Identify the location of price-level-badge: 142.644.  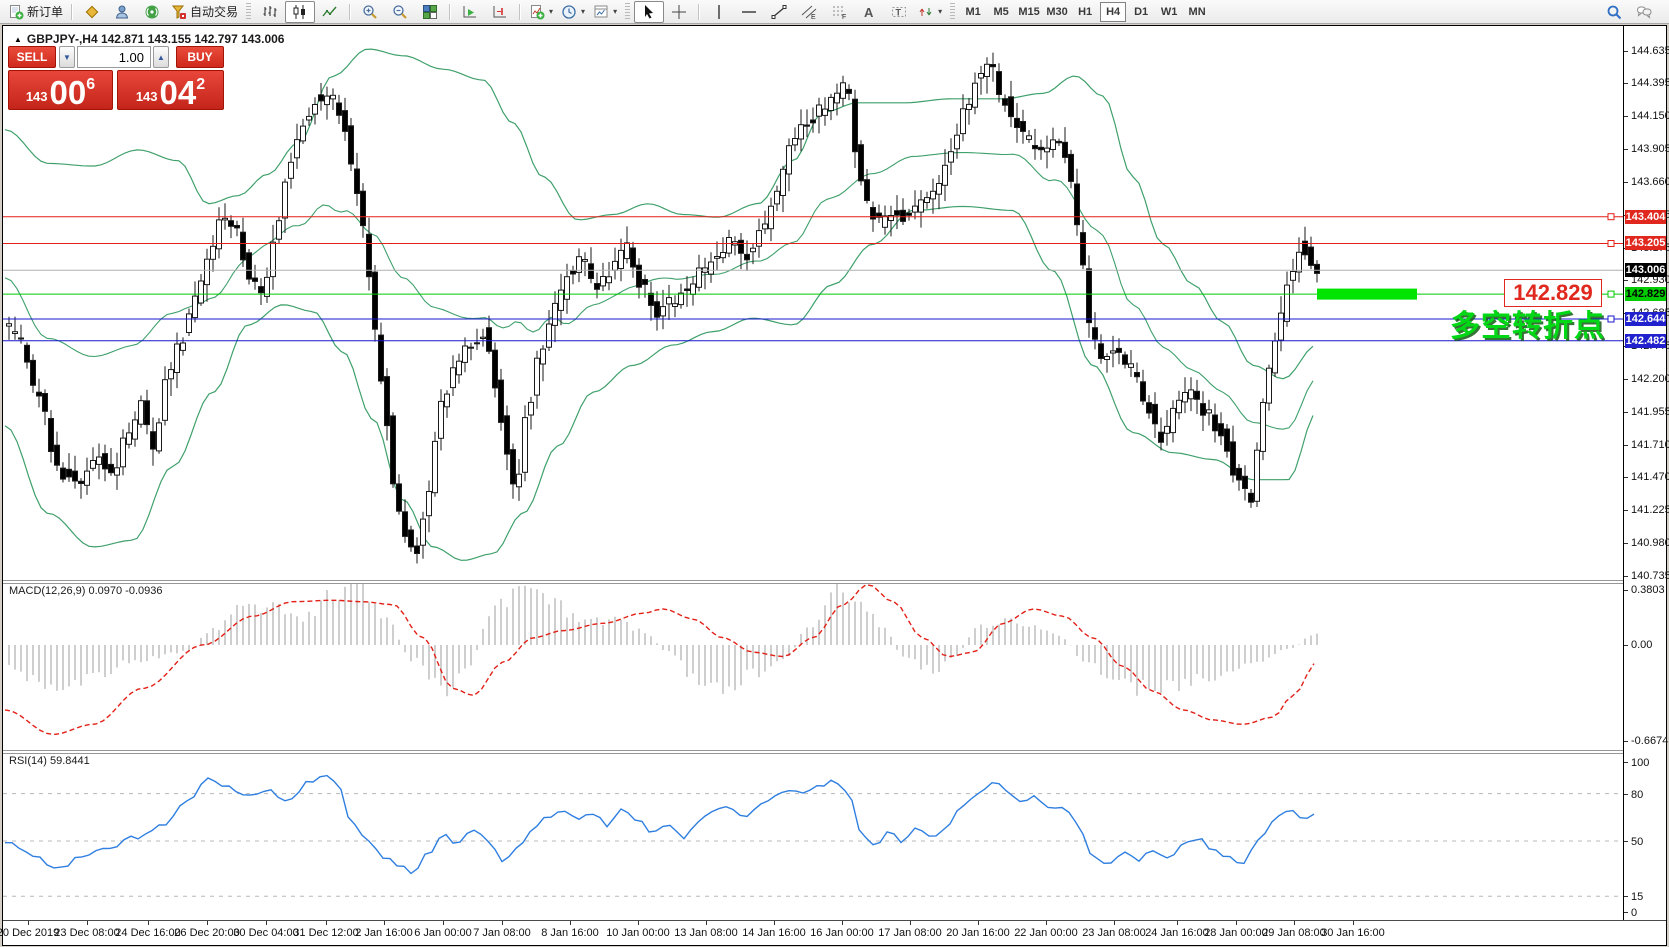
(1645, 318).